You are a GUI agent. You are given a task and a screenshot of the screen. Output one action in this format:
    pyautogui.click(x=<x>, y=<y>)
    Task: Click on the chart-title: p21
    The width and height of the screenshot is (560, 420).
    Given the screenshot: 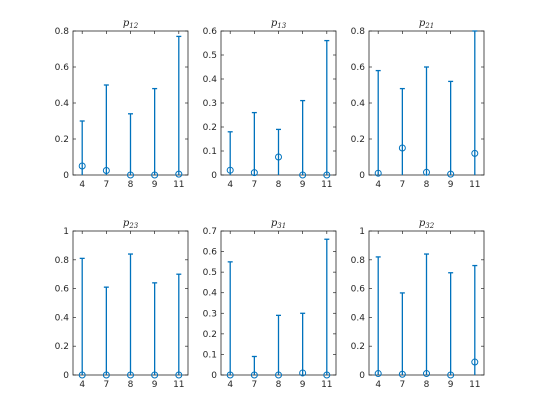 What is the action you would take?
    pyautogui.click(x=426, y=24)
    